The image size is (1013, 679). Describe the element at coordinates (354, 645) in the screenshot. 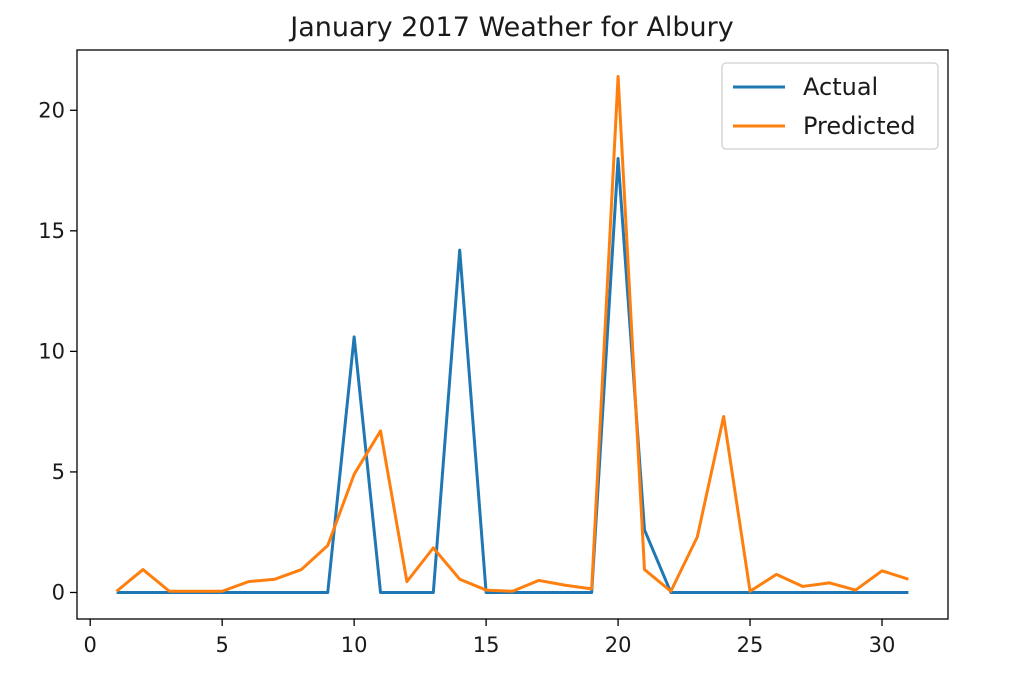

I see `x-tick-label: 10` at that location.